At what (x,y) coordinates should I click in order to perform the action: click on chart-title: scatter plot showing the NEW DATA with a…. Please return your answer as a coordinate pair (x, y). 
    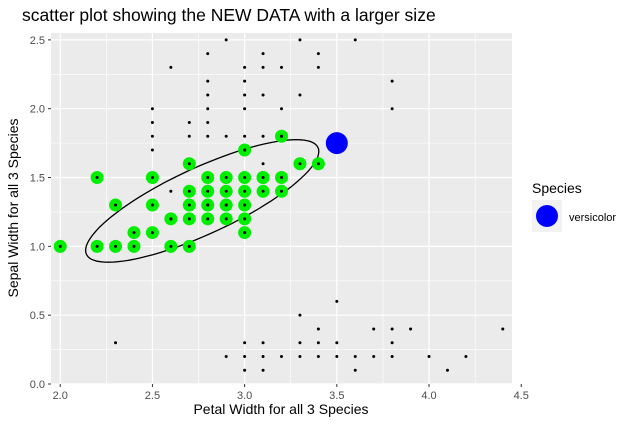
    Looking at the image, I should click on (229, 15).